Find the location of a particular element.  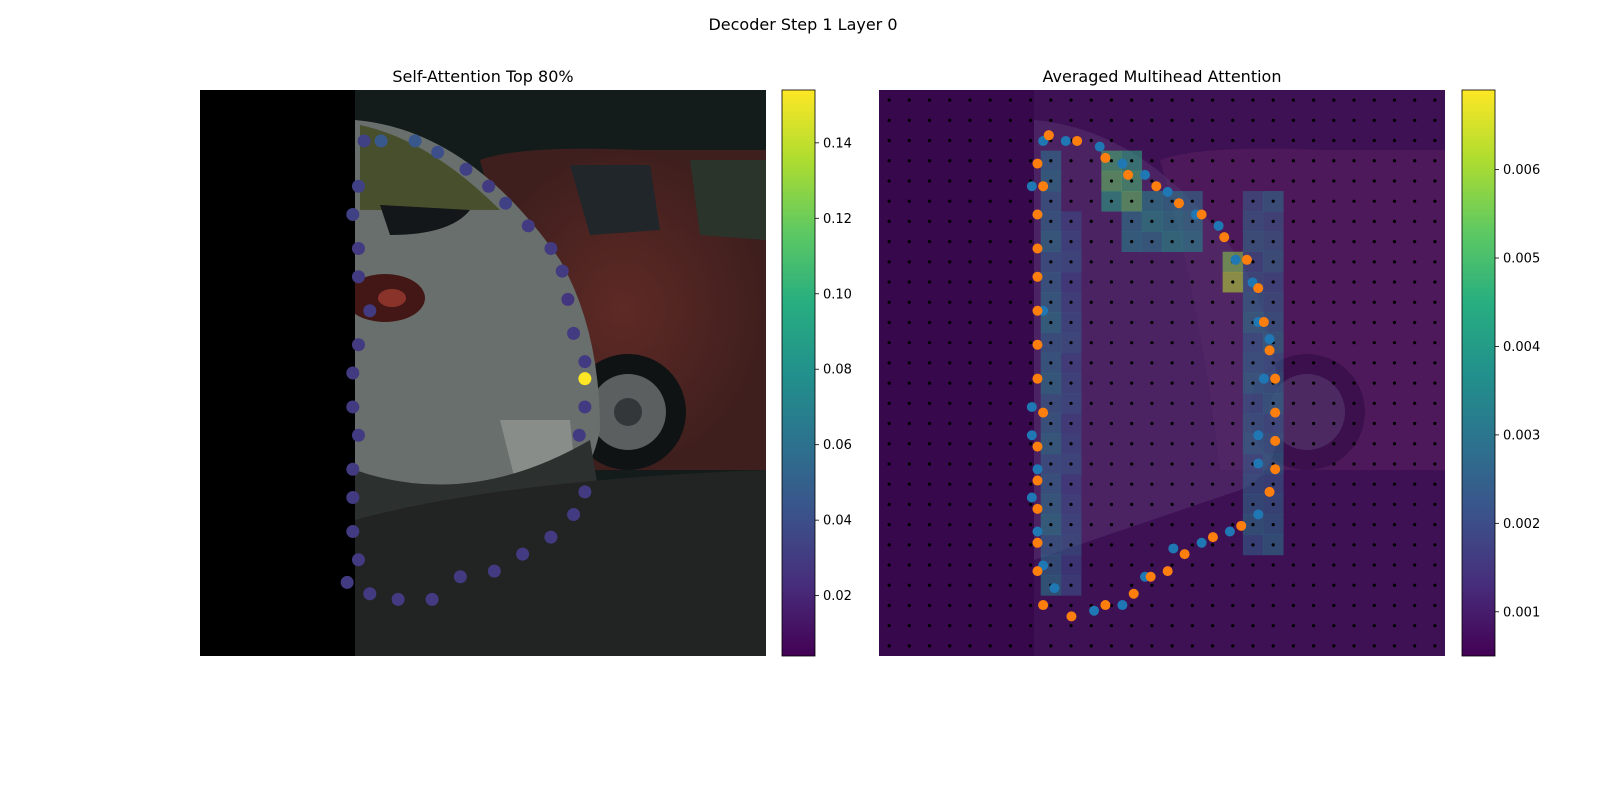

panel1-colorbar is located at coordinates (798, 373).